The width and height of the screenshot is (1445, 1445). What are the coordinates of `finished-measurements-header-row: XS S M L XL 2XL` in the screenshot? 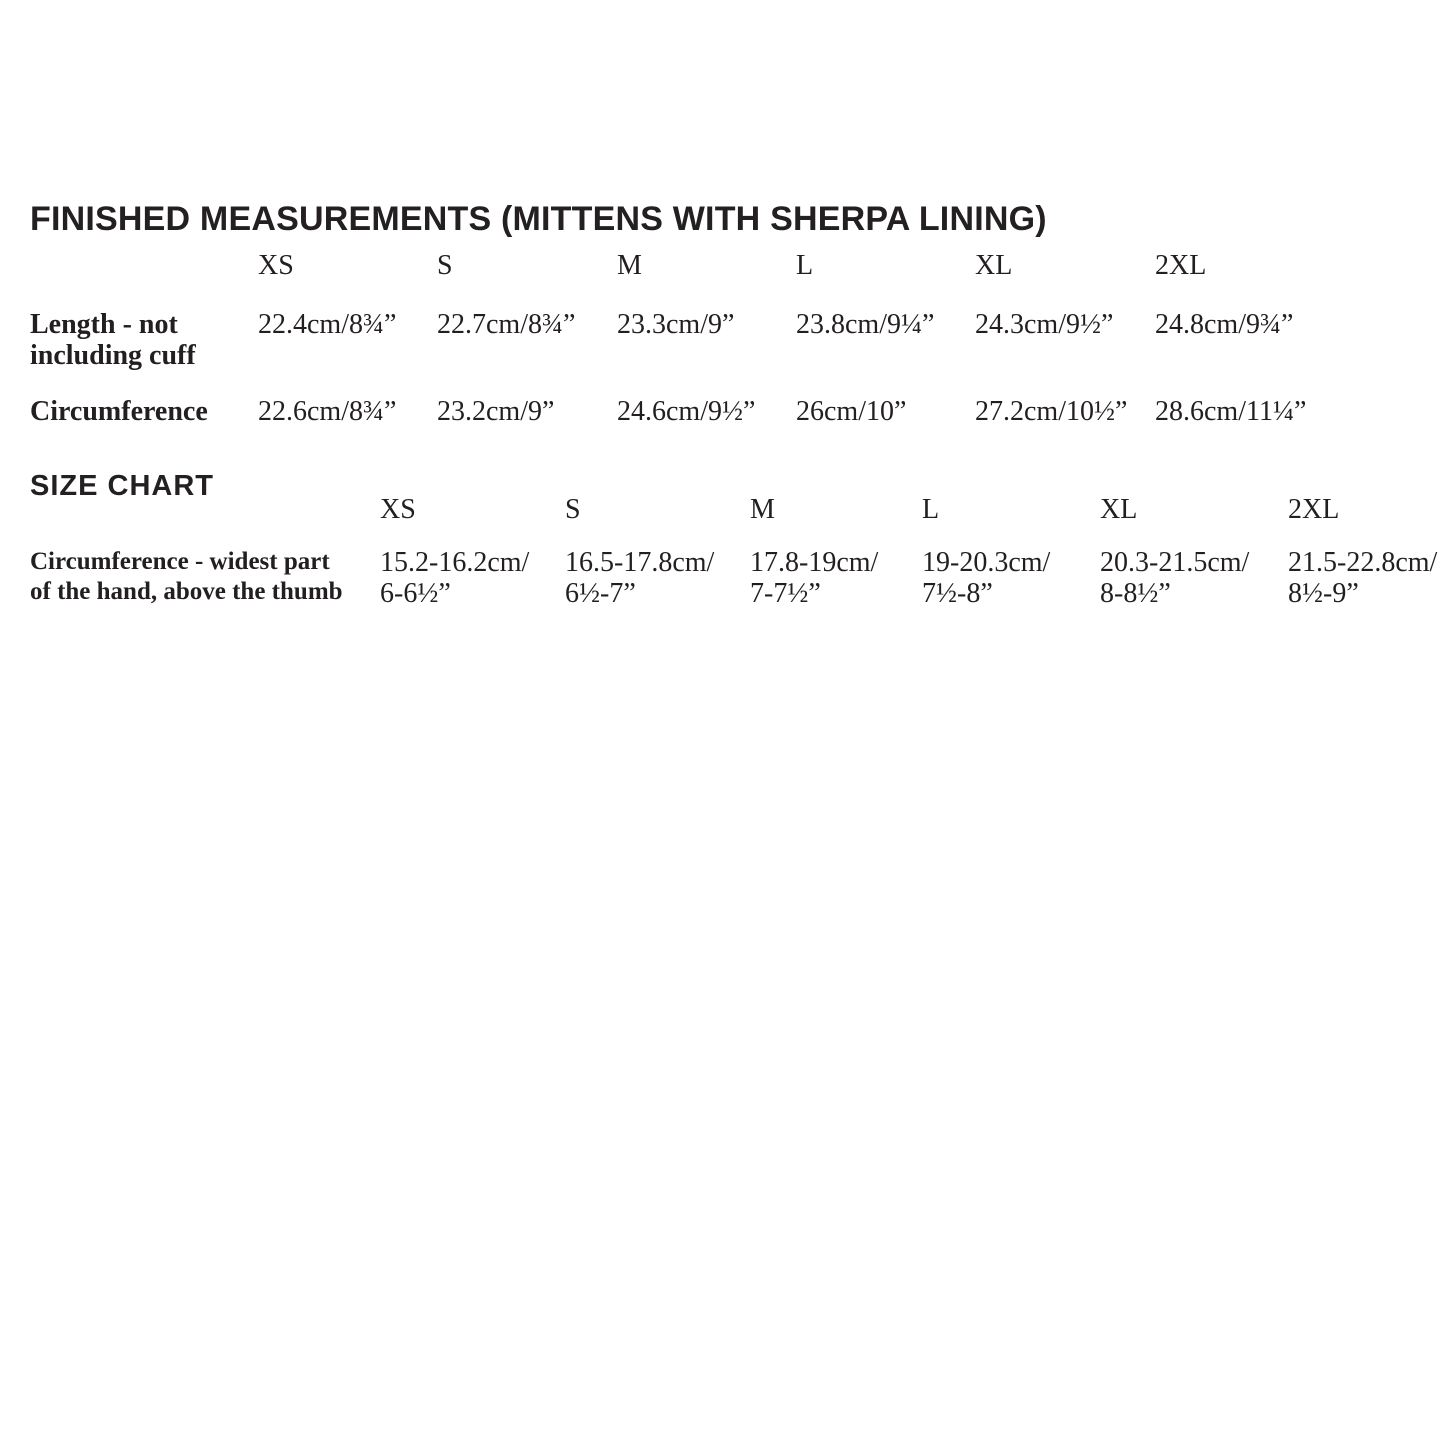 It's located at (675, 265).